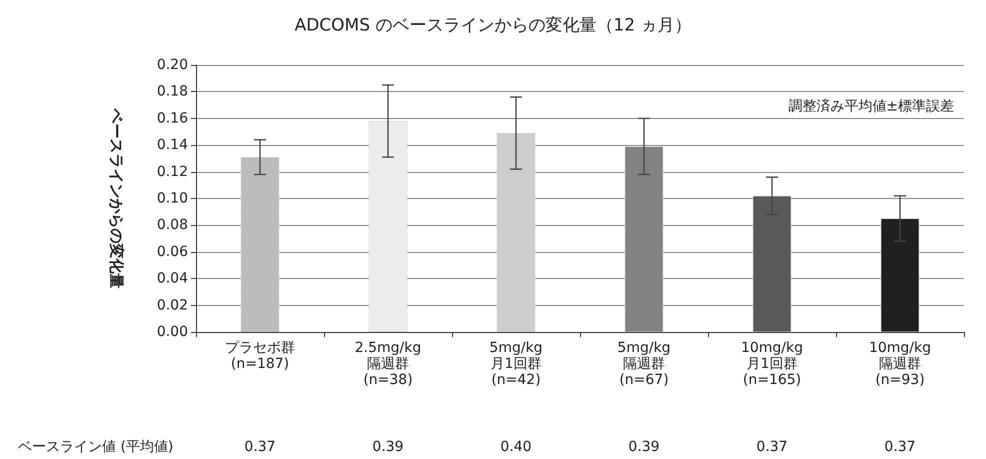  What do you see at coordinates (172, 65) in the screenshot?
I see `y-tick-label: 0.20` at bounding box center [172, 65].